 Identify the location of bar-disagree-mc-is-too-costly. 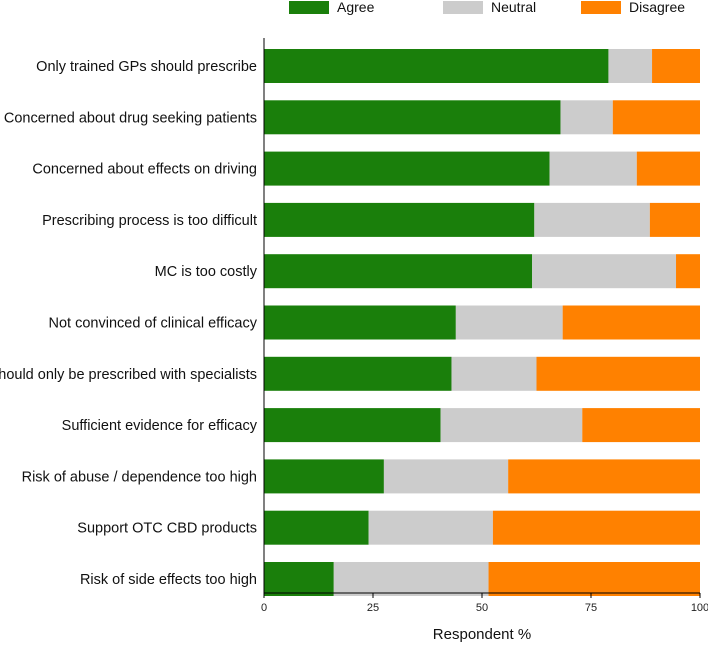
(688, 271).